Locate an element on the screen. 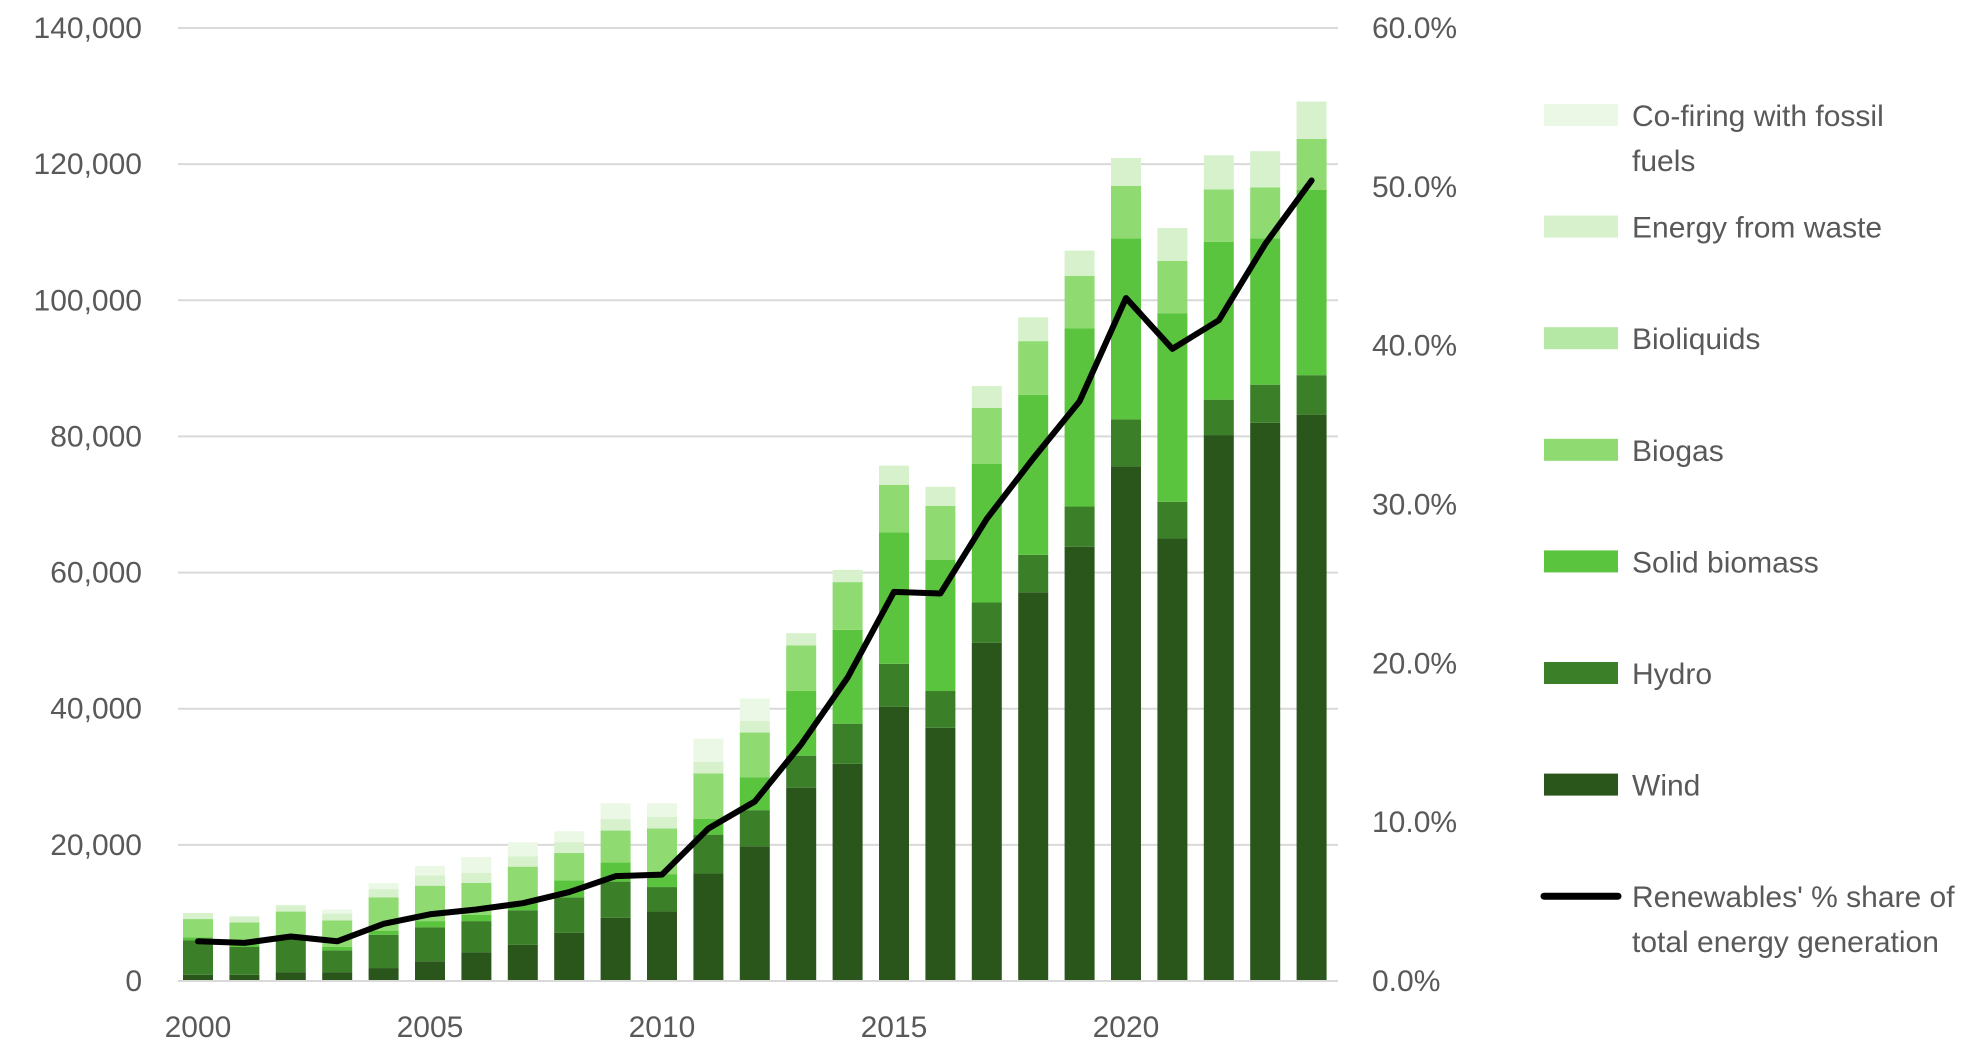  y2-tick-label: 30.0% is located at coordinates (1414, 505).